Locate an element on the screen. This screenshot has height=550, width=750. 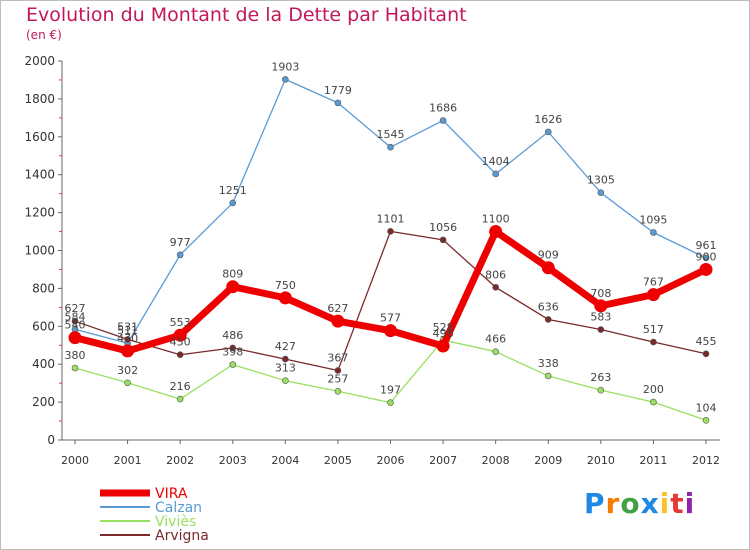
data-label: 900 is located at coordinates (706, 256).